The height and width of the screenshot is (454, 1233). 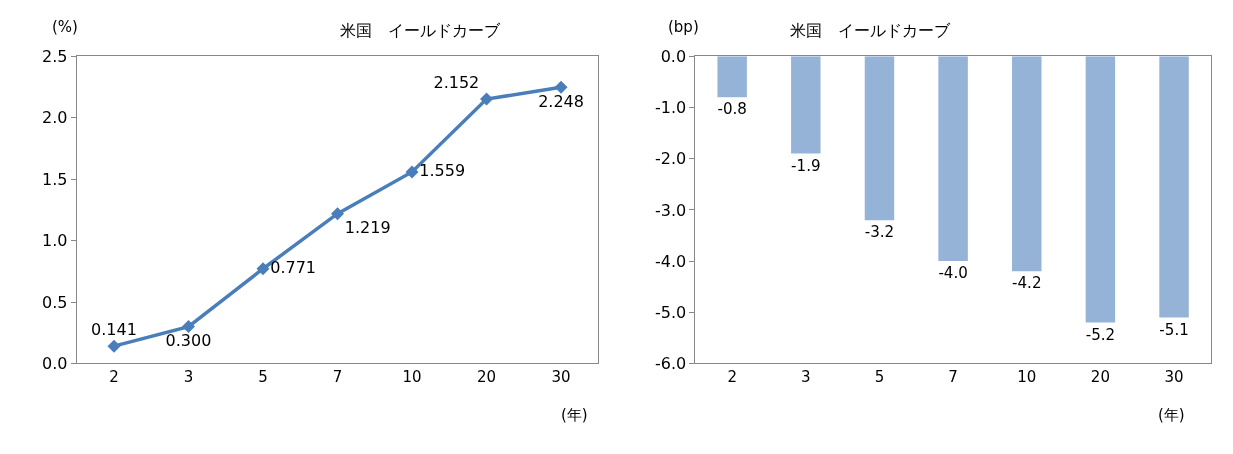 I want to click on data-label: 2.152, so click(x=456, y=82).